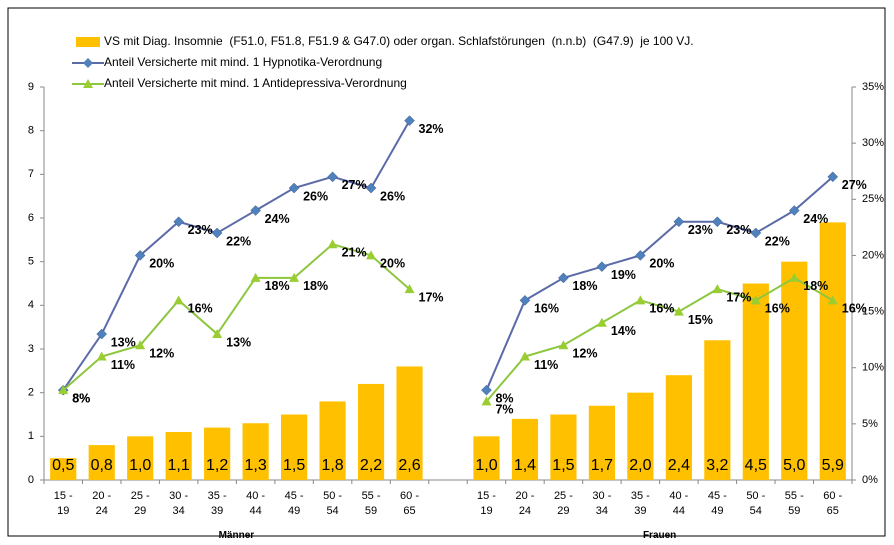 This screenshot has height=545, width=894. I want to click on line-value-label: 7%, so click(504, 410).